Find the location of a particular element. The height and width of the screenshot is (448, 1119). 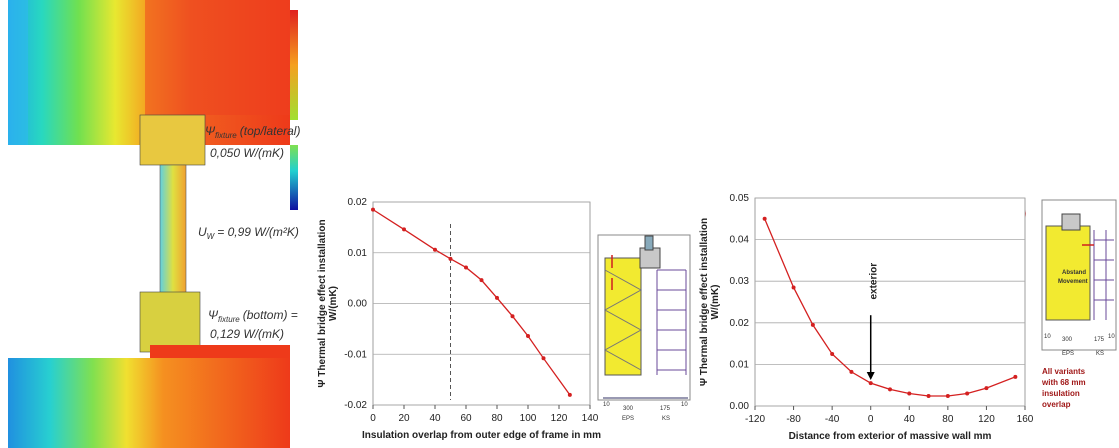

text: = 0,99 W/(m²K) is located at coordinates (258, 232).